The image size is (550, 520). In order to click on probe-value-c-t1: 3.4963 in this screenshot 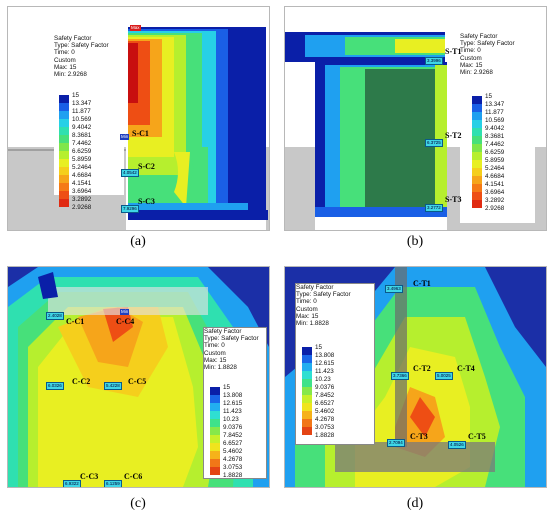, I will do `click(394, 289)`.